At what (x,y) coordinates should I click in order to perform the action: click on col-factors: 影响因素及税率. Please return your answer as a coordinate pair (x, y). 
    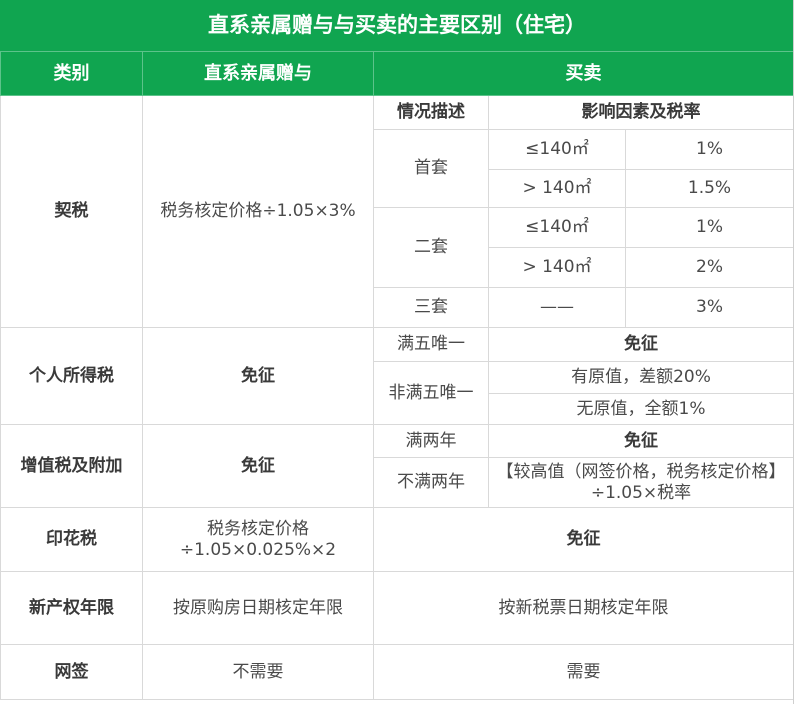
    Looking at the image, I should click on (641, 112).